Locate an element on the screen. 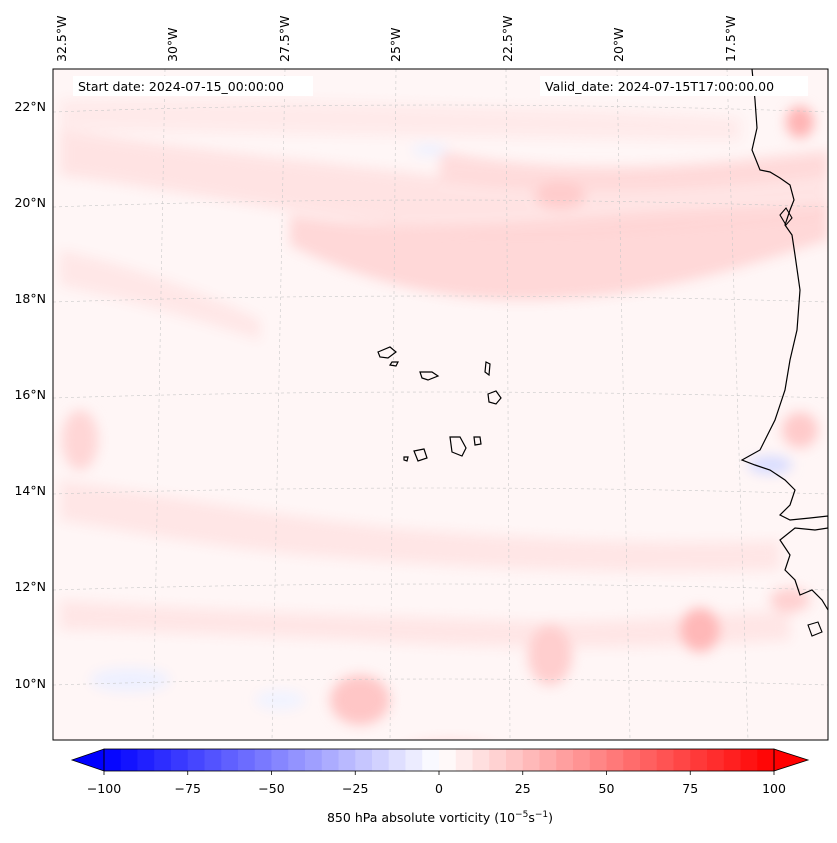  coastline-island is located at coordinates (786, 216).